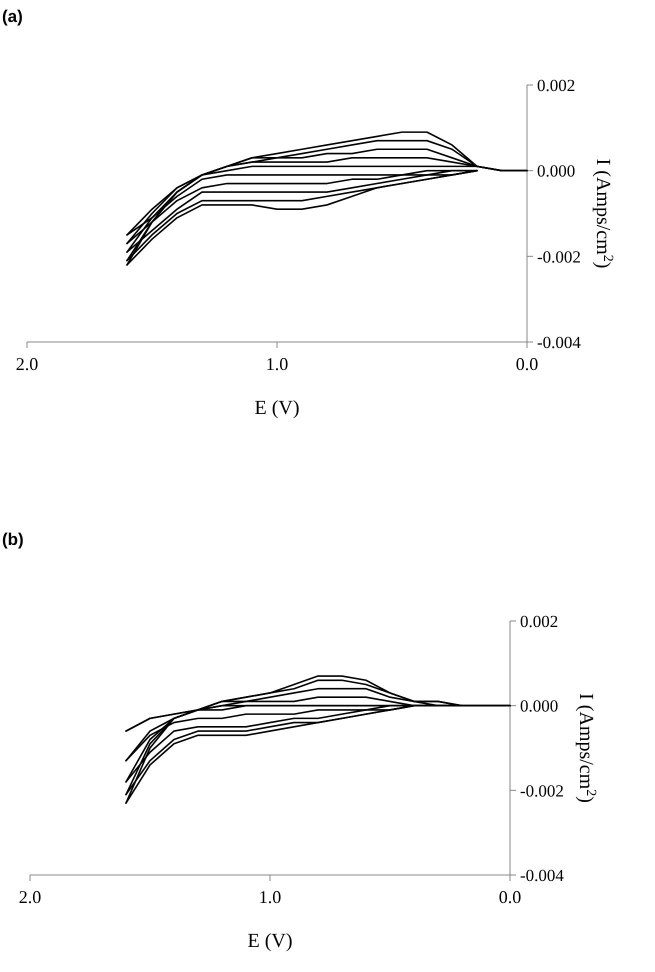 The height and width of the screenshot is (972, 655). Describe the element at coordinates (12, 16) in the screenshot. I see `chart-title: (a)` at that location.